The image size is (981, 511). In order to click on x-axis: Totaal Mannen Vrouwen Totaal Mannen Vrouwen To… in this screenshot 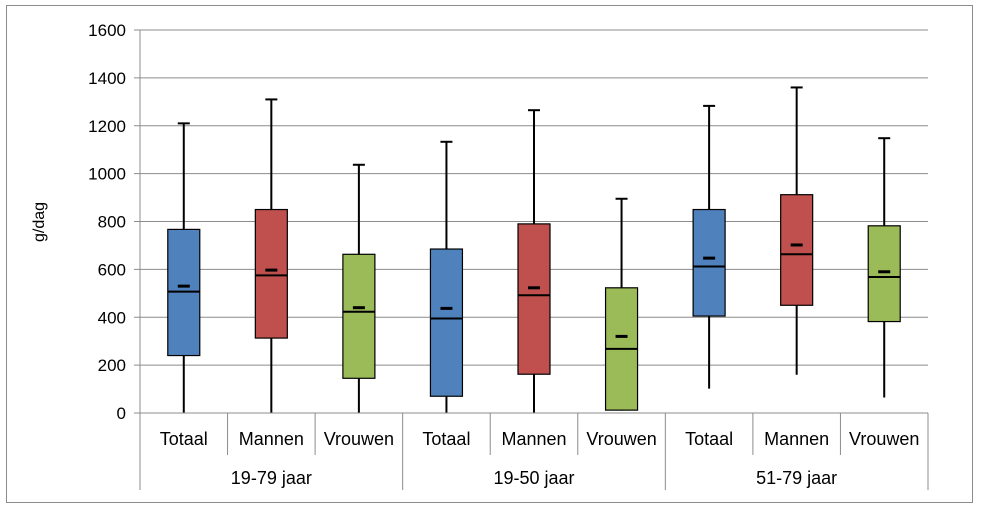, I will do `click(534, 451)`.